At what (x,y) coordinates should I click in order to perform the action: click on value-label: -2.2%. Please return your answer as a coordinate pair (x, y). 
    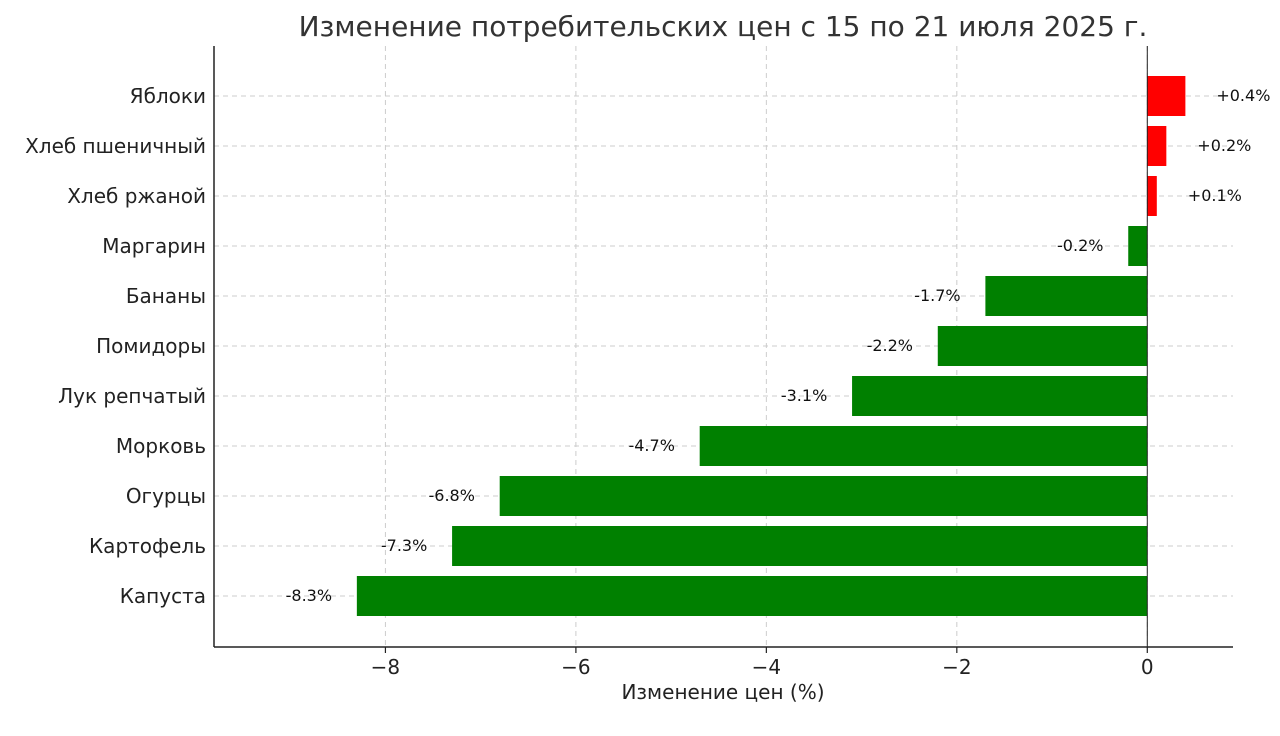
    Looking at the image, I should click on (890, 345).